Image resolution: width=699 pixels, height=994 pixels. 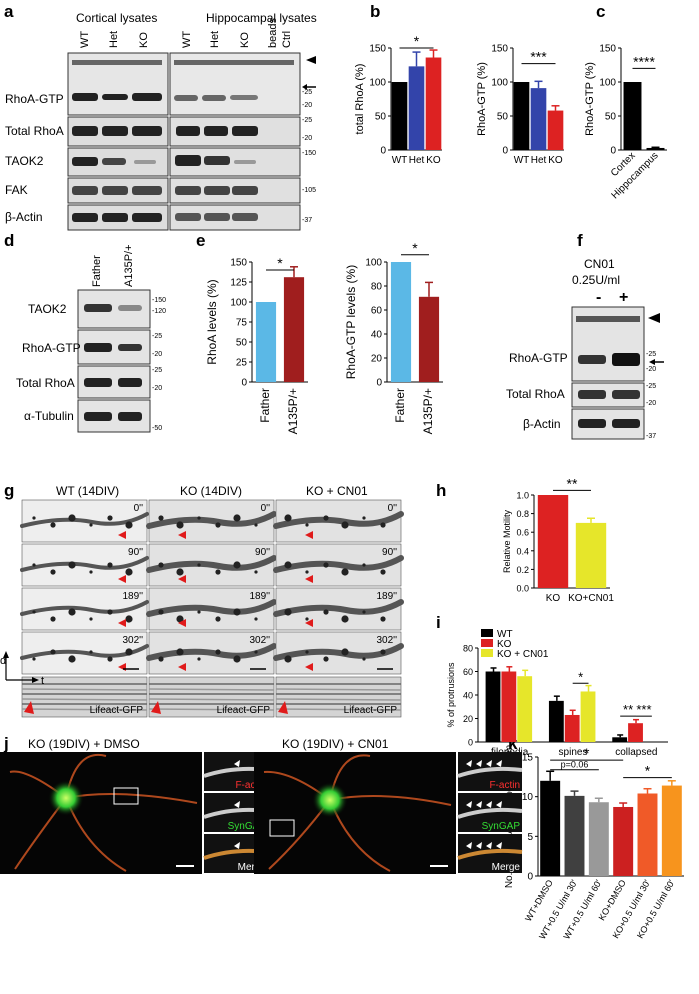 What do you see at coordinates (87, 491) in the screenshot?
I see `column-title: WT (14DIV)` at bounding box center [87, 491].